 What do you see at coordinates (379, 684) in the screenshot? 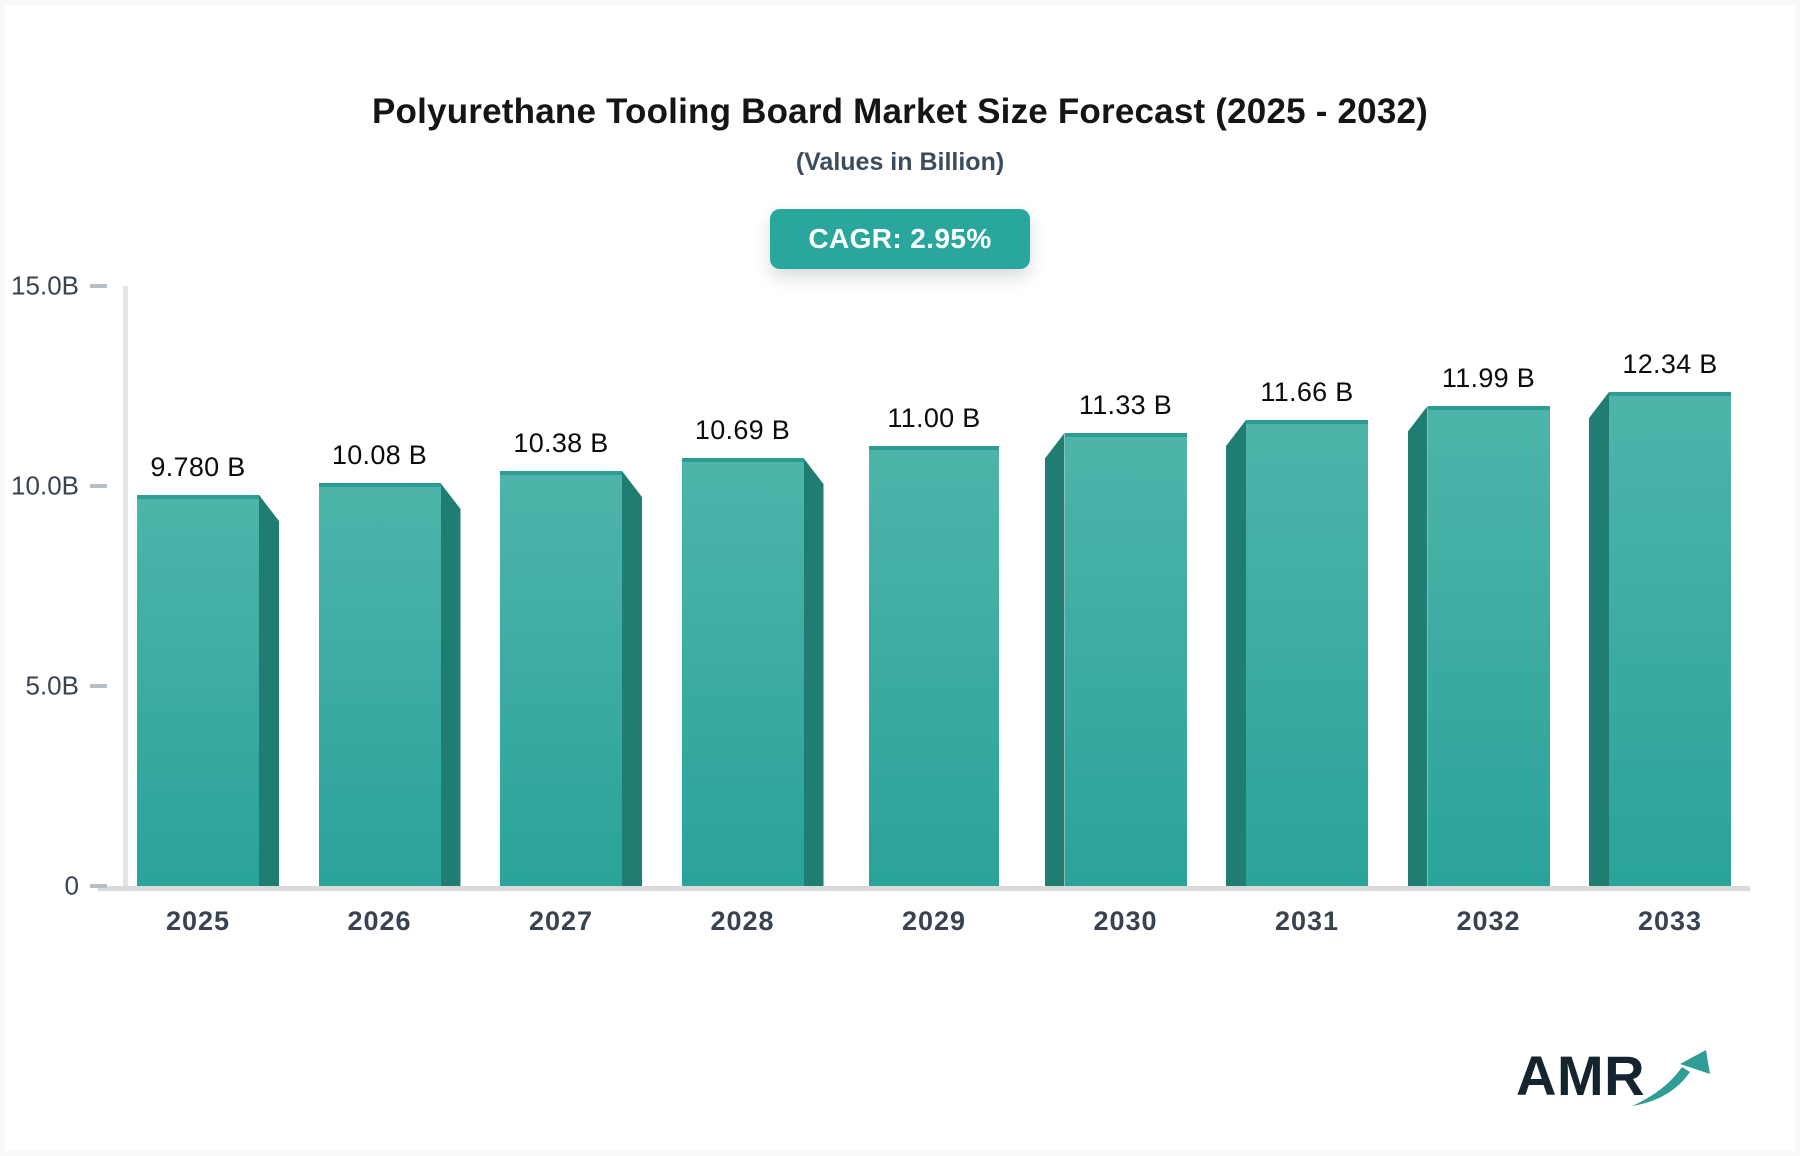
I see `bar-2026` at bounding box center [379, 684].